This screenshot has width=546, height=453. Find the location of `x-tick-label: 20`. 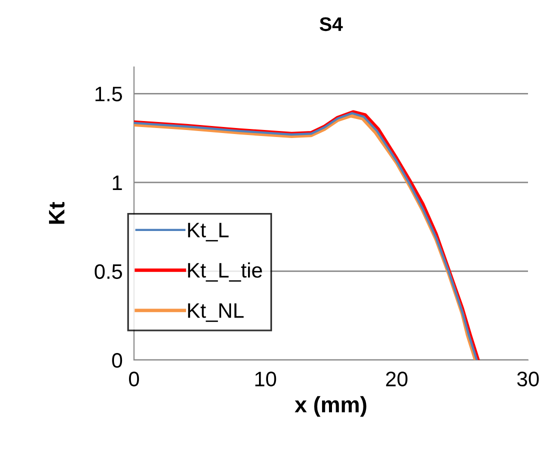

x-tick-label: 20 is located at coordinates (397, 379).